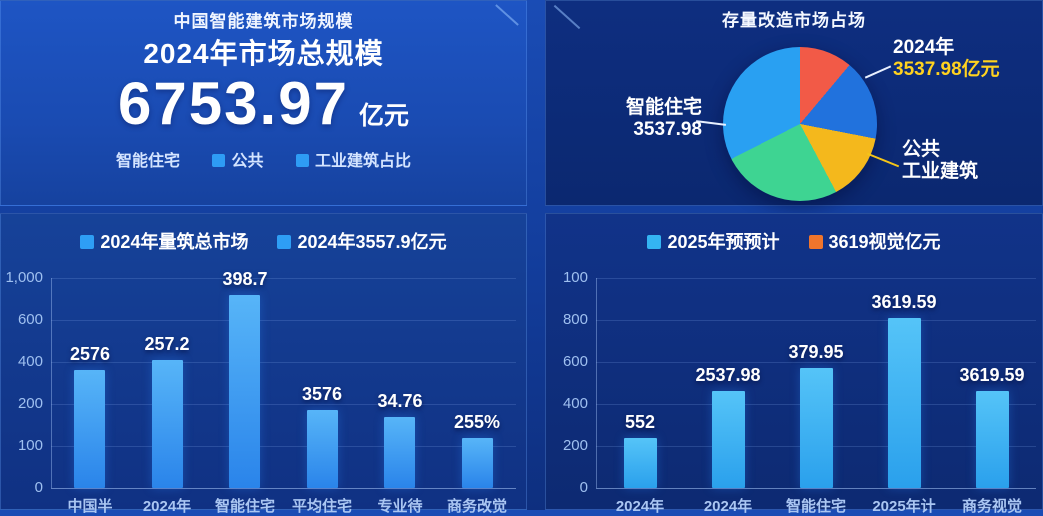  I want to click on pie-callout-residential: 智能住宅 3537.98, so click(643, 119).